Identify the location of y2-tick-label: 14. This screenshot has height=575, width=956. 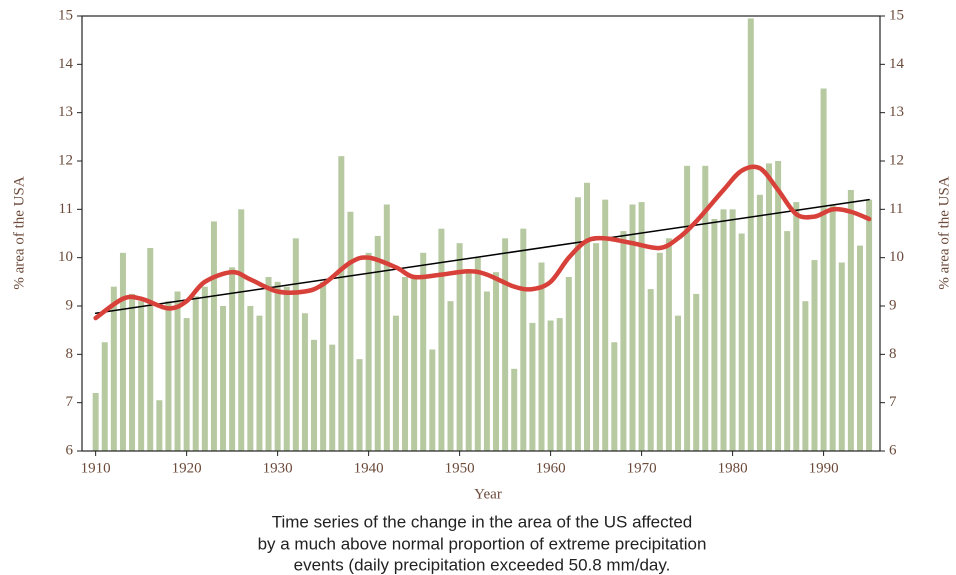
(897, 64).